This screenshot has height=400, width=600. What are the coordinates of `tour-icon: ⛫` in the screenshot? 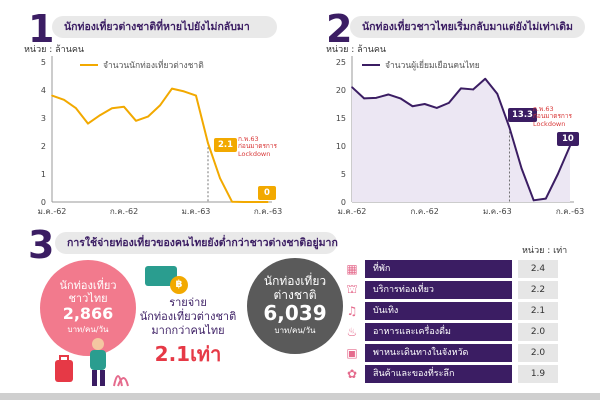 It's located at (352, 289).